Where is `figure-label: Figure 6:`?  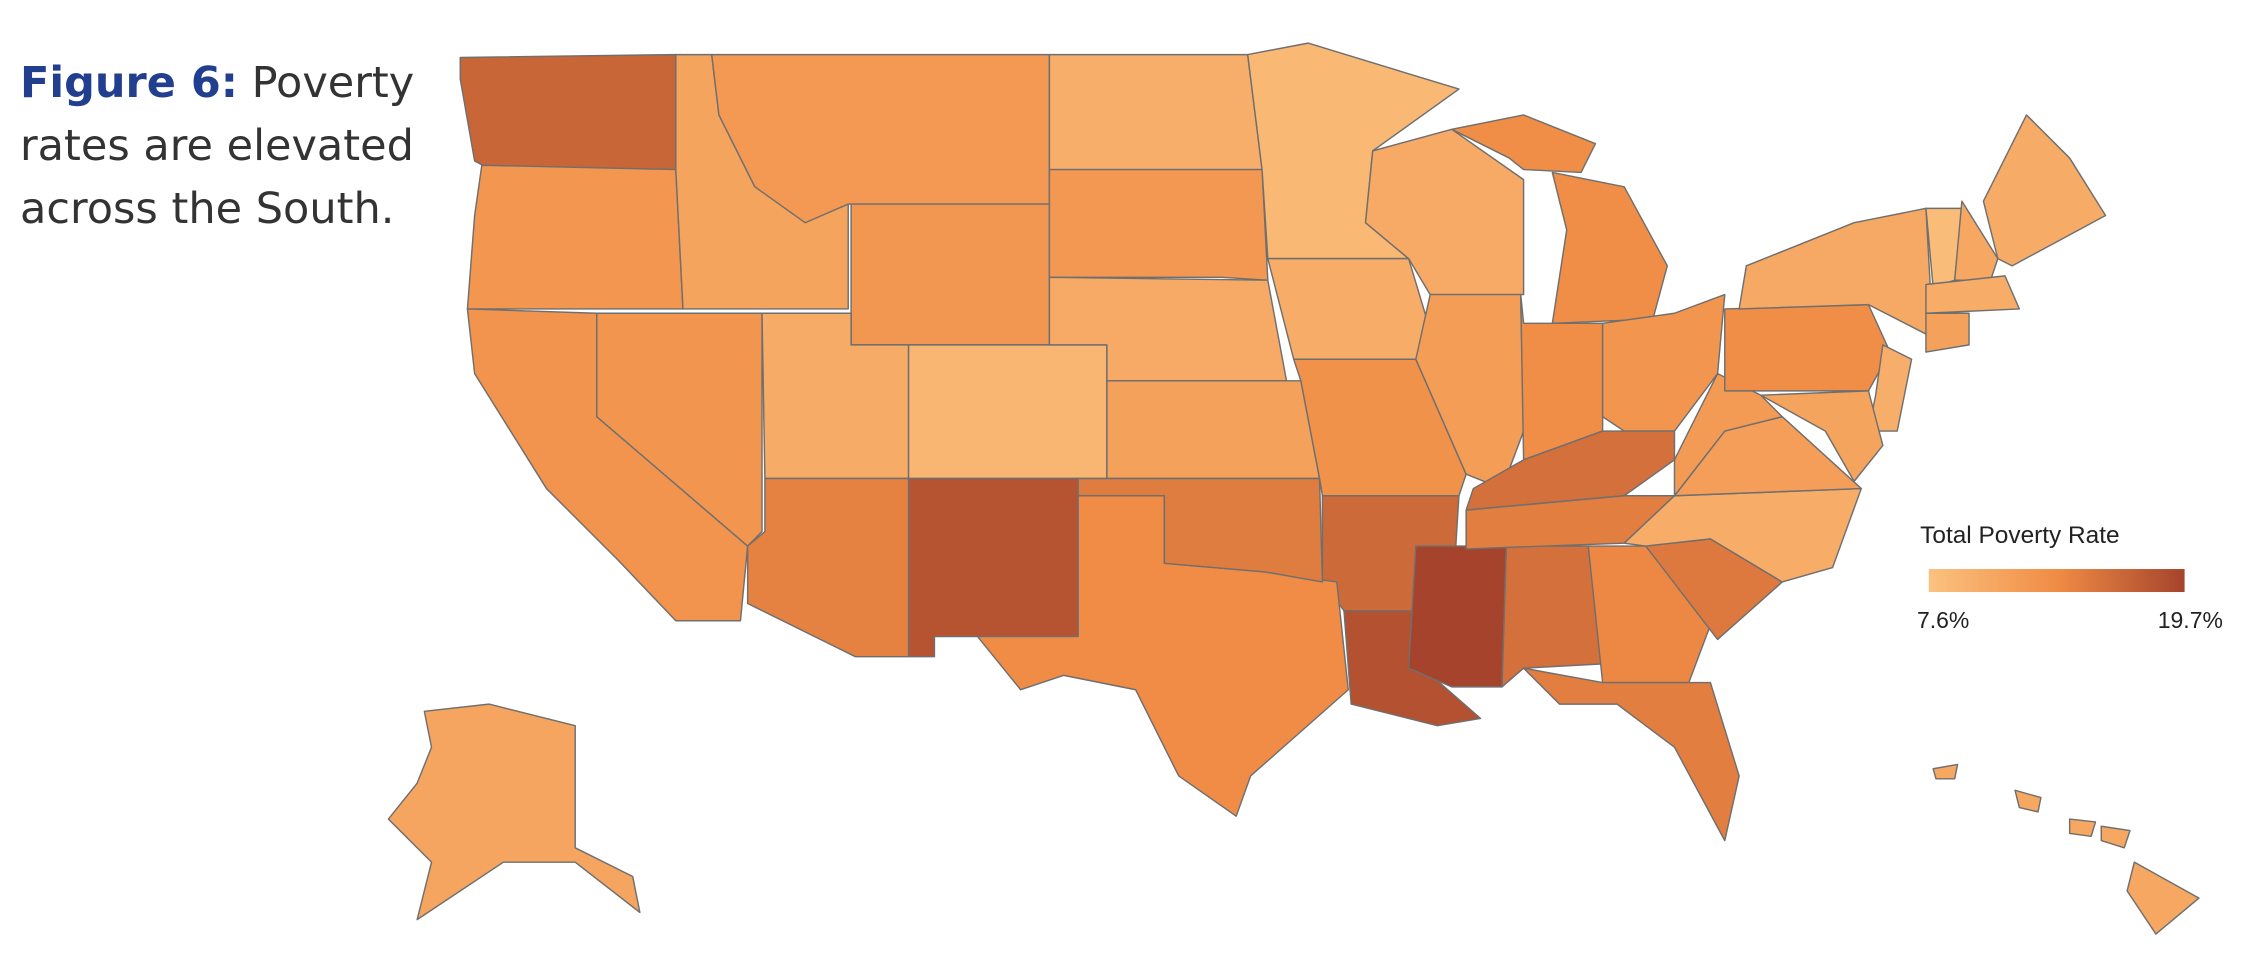 figure-label: Figure 6: is located at coordinates (129, 83).